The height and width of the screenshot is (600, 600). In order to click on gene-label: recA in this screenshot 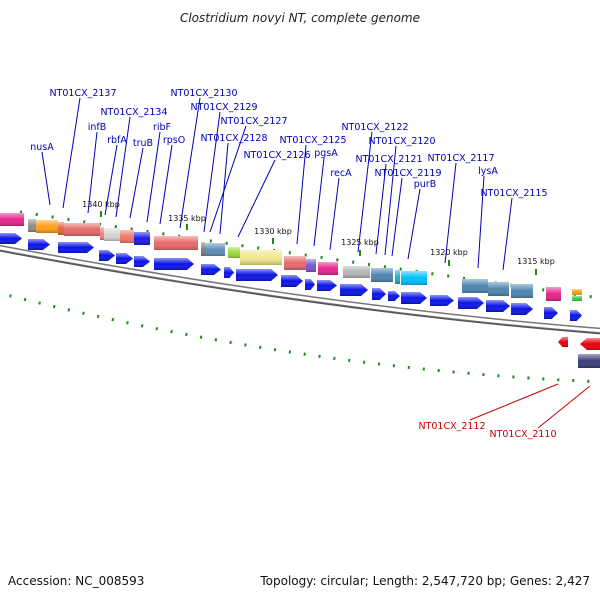, I will do `click(341, 173)`.